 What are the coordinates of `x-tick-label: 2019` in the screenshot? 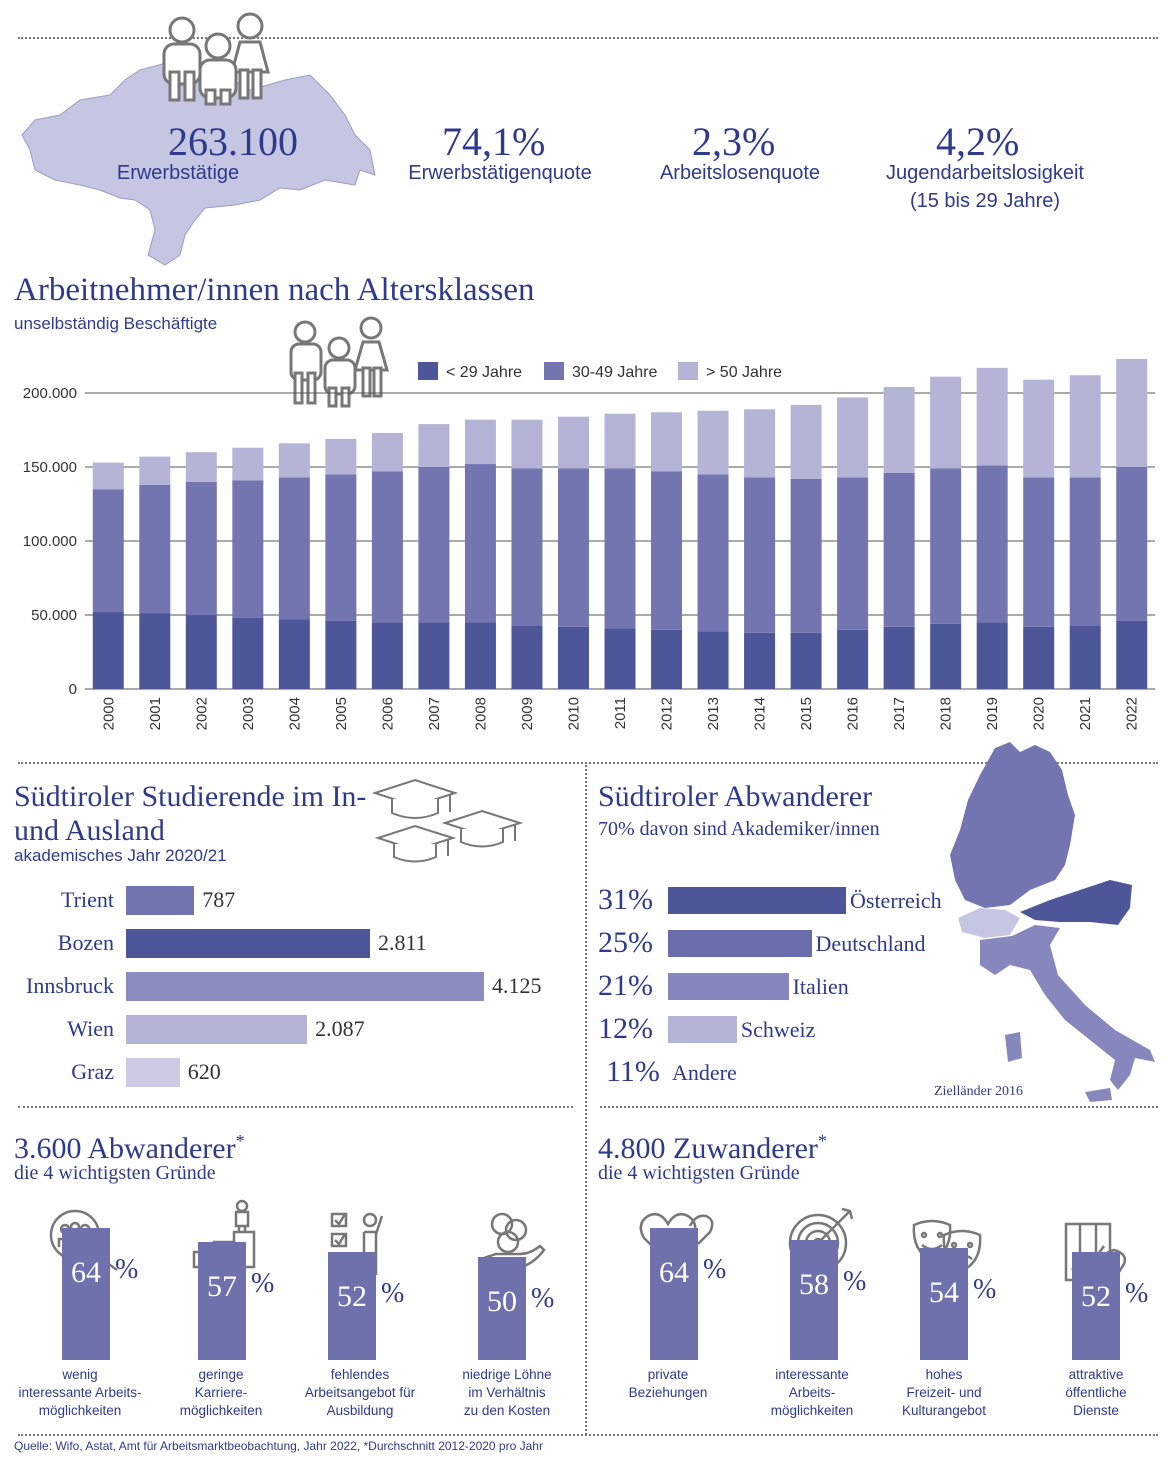 It's located at (992, 713).